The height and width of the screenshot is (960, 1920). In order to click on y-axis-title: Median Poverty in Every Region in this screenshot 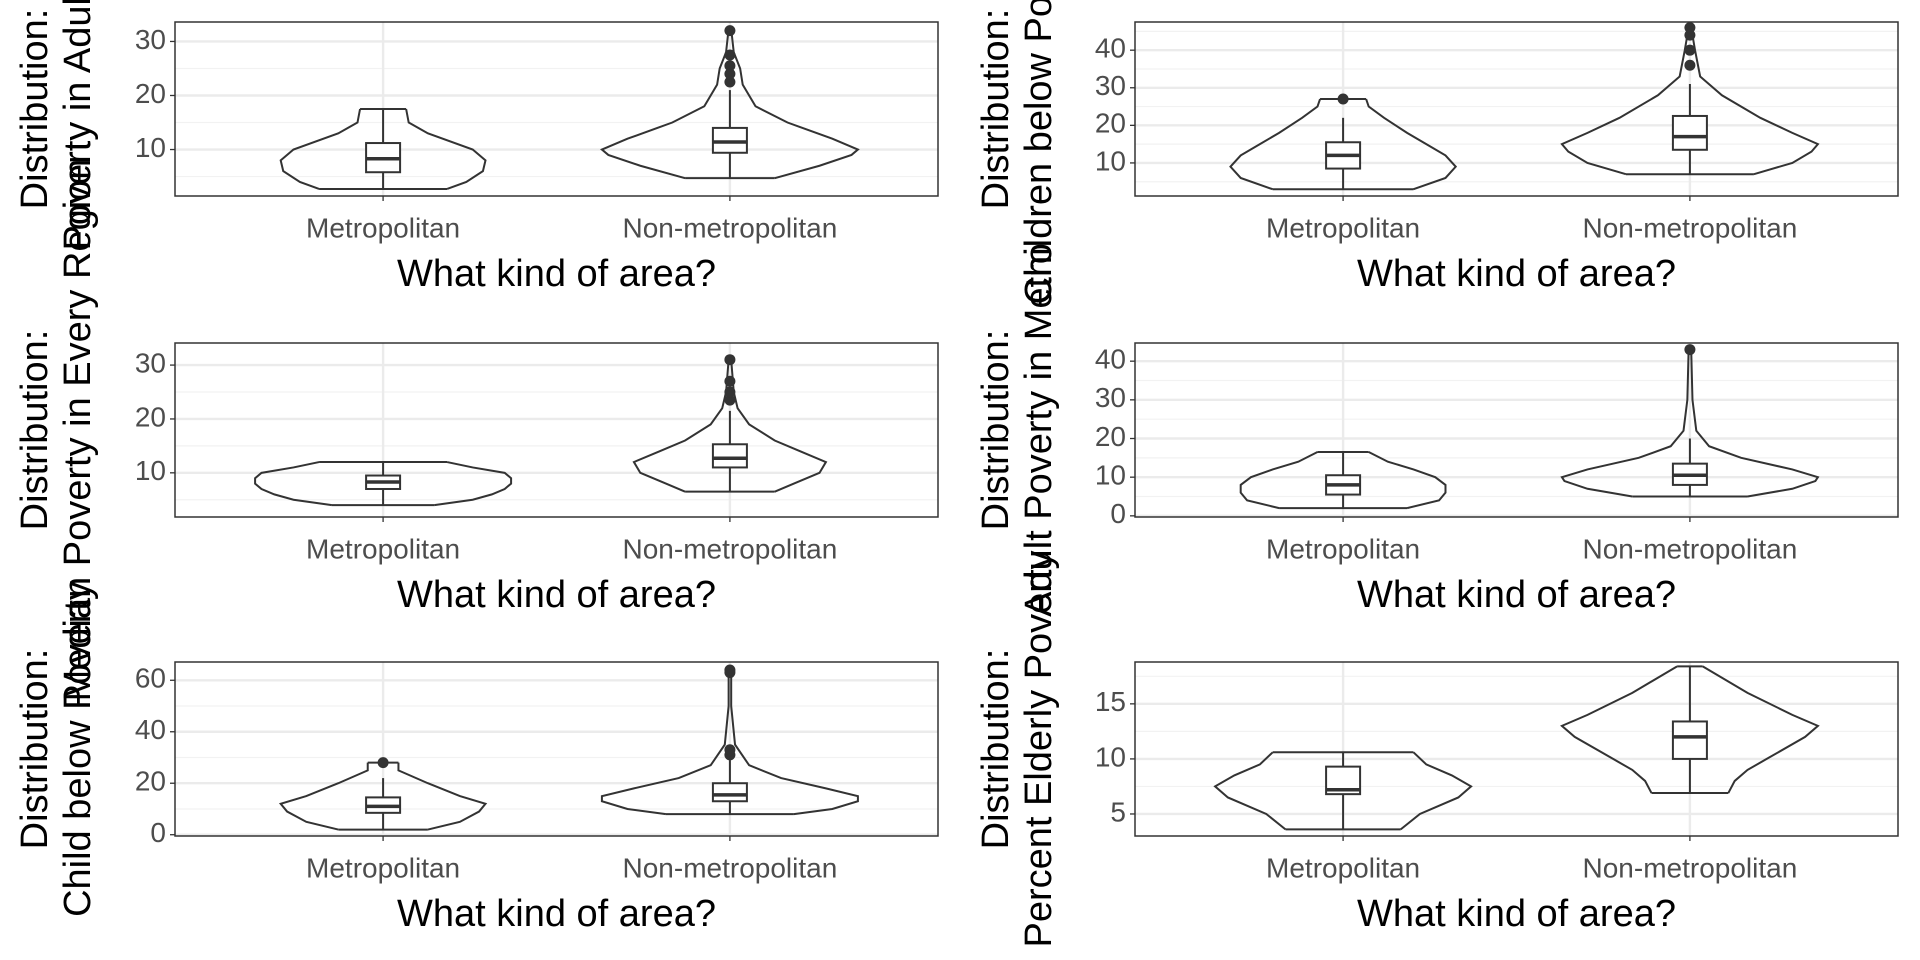, I will do `click(78, 430)`.